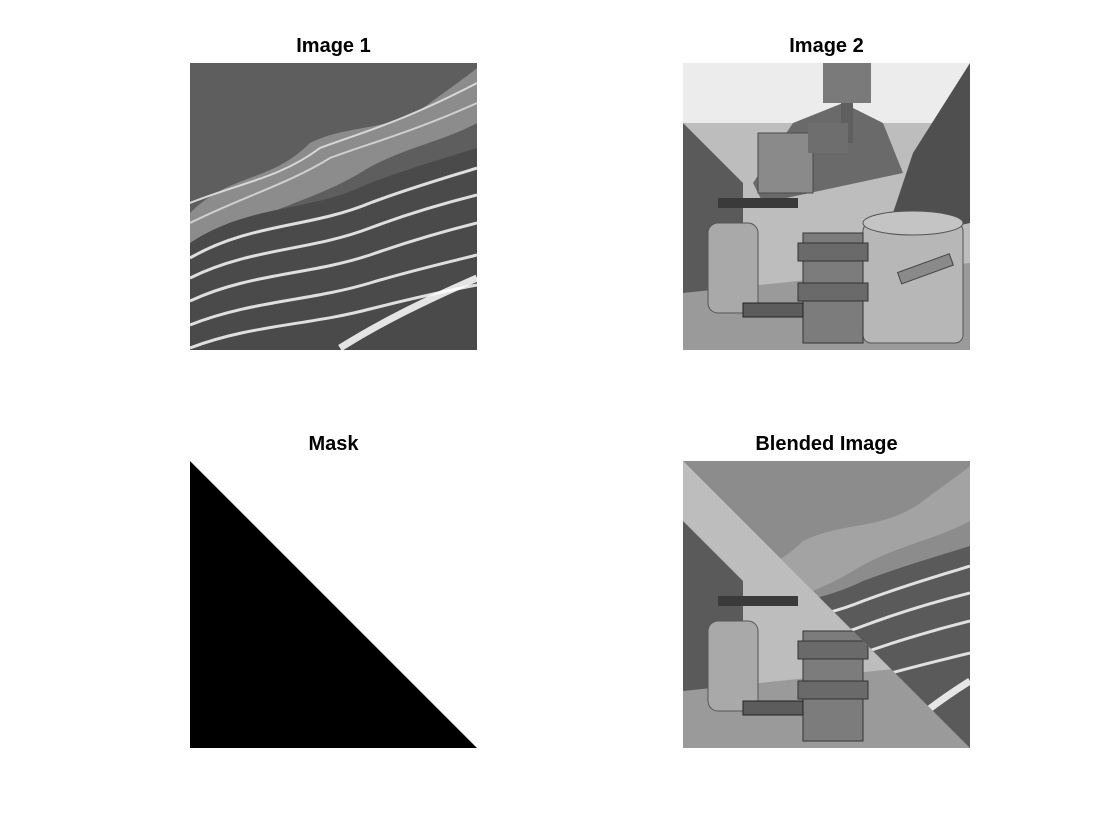  I want to click on blended-image, so click(826, 604).